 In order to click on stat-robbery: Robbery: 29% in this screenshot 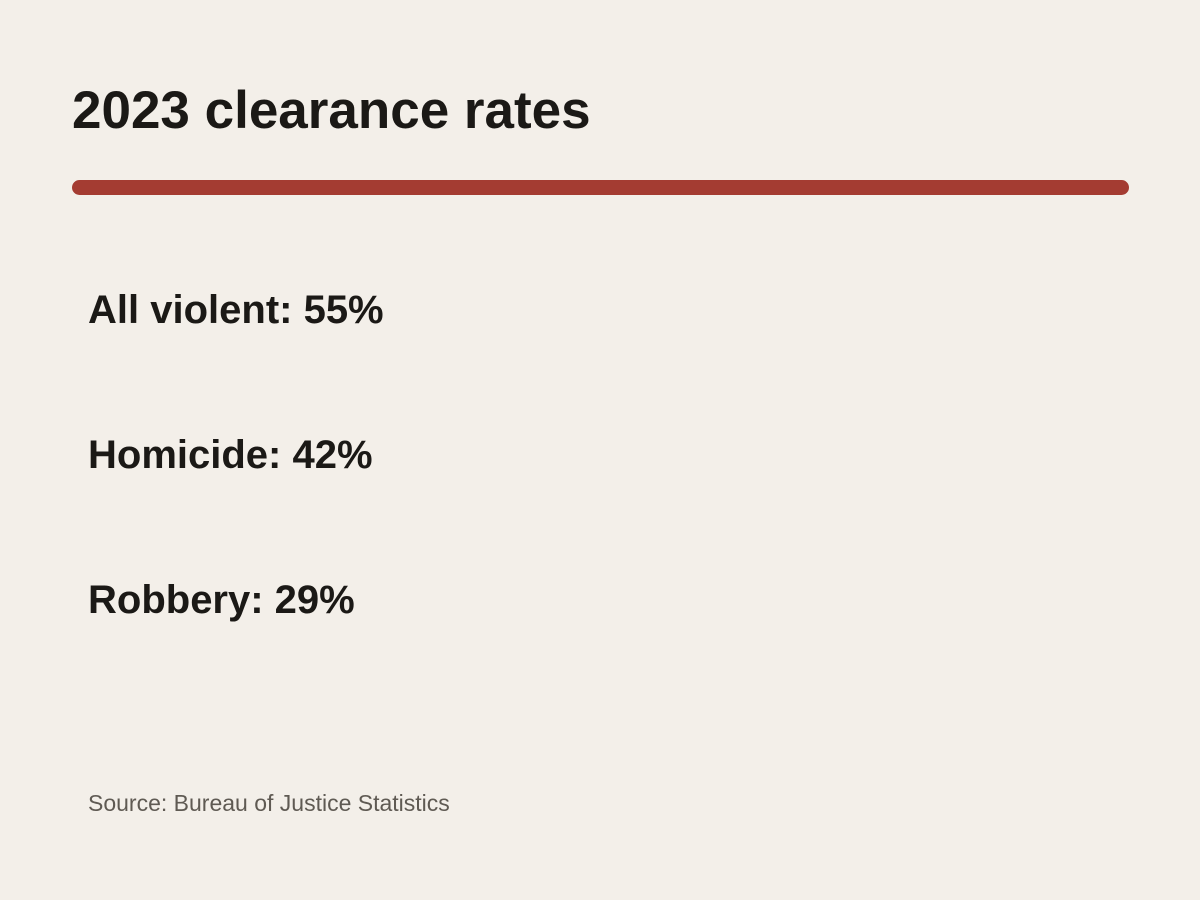, I will do `click(221, 600)`.